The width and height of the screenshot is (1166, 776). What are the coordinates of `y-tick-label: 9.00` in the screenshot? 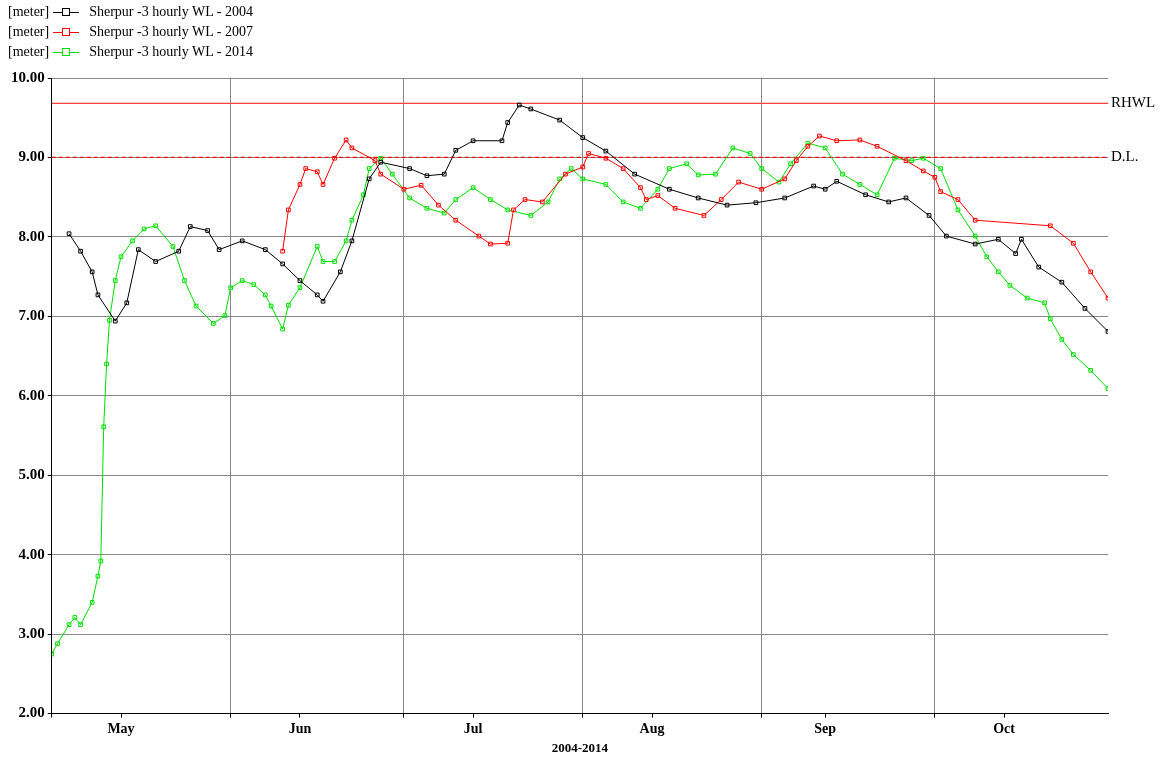 It's located at (31, 156).